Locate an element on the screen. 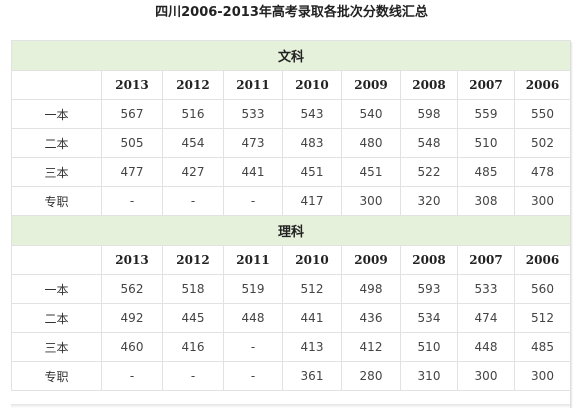 The height and width of the screenshot is (408, 583). score-cell: 477 is located at coordinates (132, 172).